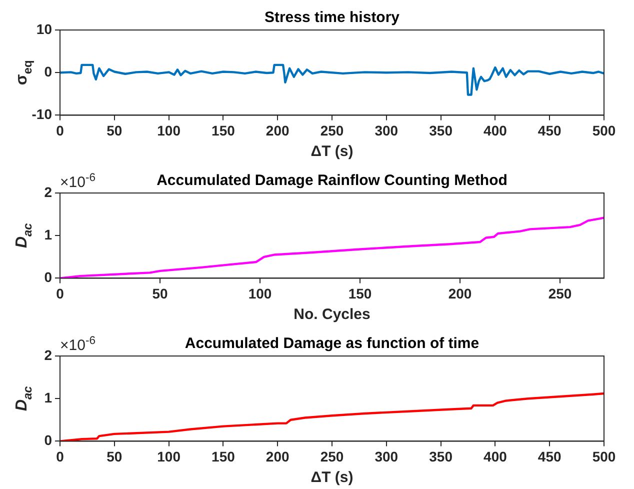 This screenshot has width=634, height=489. What do you see at coordinates (332, 343) in the screenshot?
I see `chart-title: Accumulated Damage as function of time` at bounding box center [332, 343].